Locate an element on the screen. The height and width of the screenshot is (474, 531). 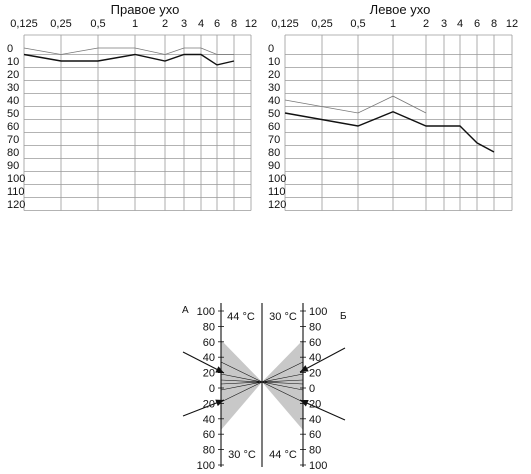
right-scale-label: 0 is located at coordinates (312, 389).